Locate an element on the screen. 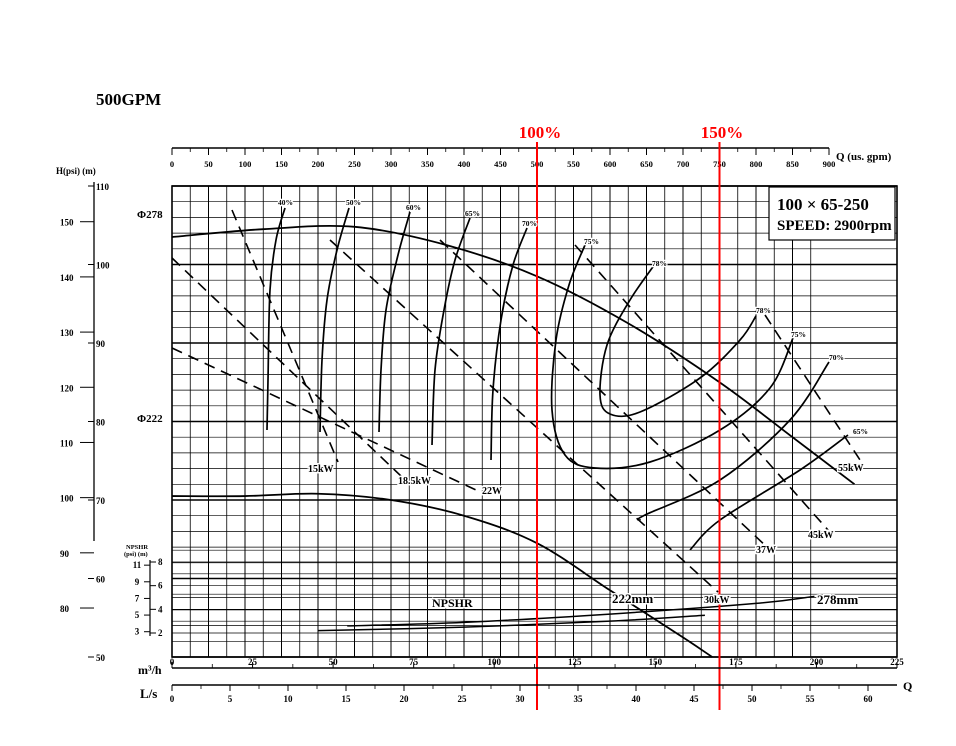  ls-tick-label: 40 is located at coordinates (637, 699).